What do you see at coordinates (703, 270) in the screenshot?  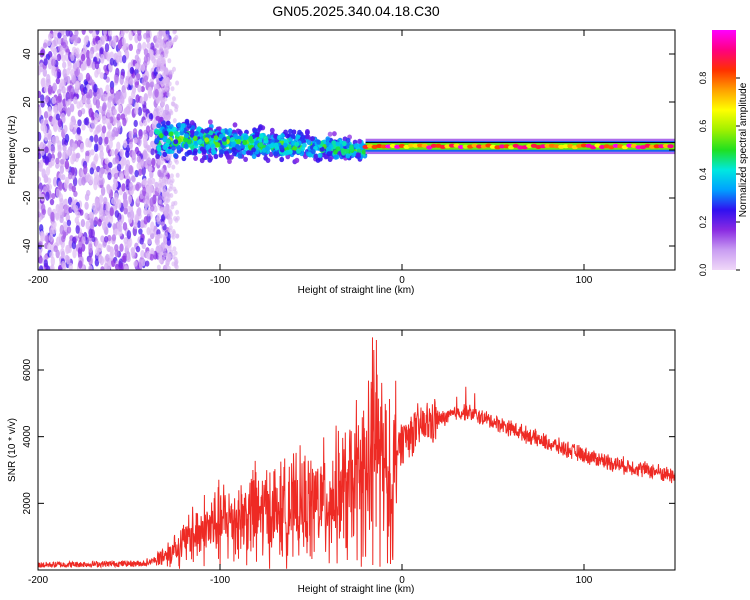 I see `colorbar-tick-label: 0.0` at bounding box center [703, 270].